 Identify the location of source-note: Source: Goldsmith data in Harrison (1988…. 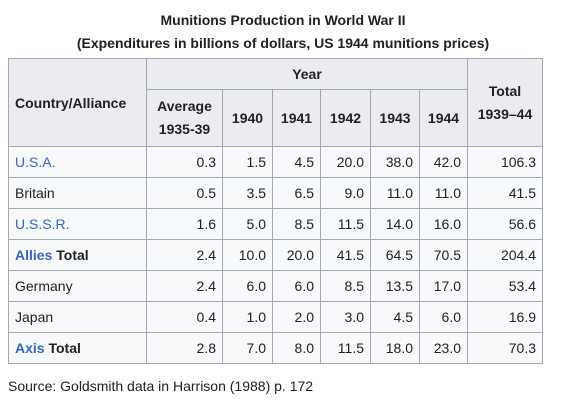
(161, 386).